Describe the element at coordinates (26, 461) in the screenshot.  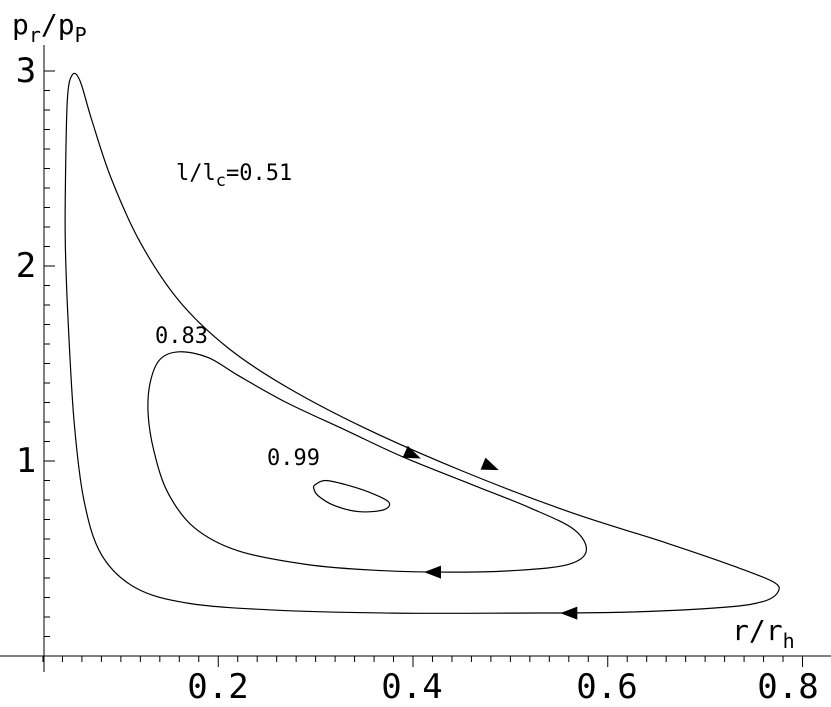
I see `y-tick-label-1: 1` at that location.